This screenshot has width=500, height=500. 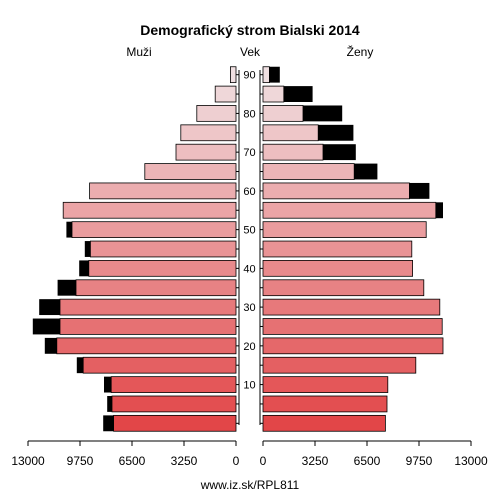 What do you see at coordinates (419, 461) in the screenshot?
I see `x-tick-label-right: 9750` at bounding box center [419, 461].